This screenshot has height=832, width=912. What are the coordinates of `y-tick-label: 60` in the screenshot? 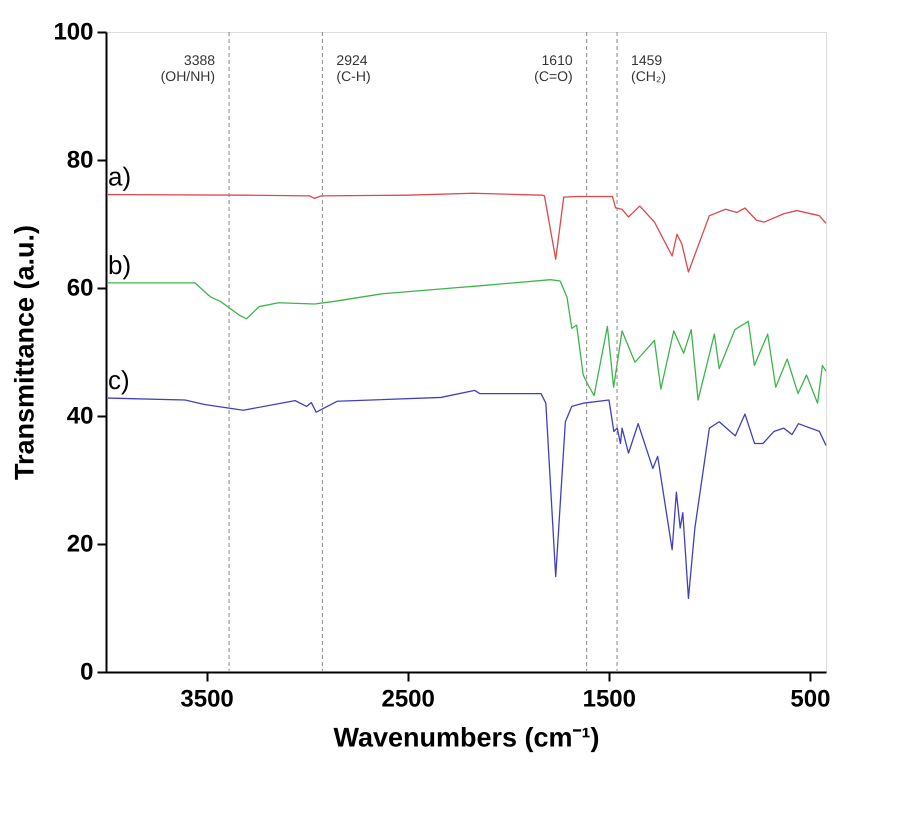 It's located at (80, 288).